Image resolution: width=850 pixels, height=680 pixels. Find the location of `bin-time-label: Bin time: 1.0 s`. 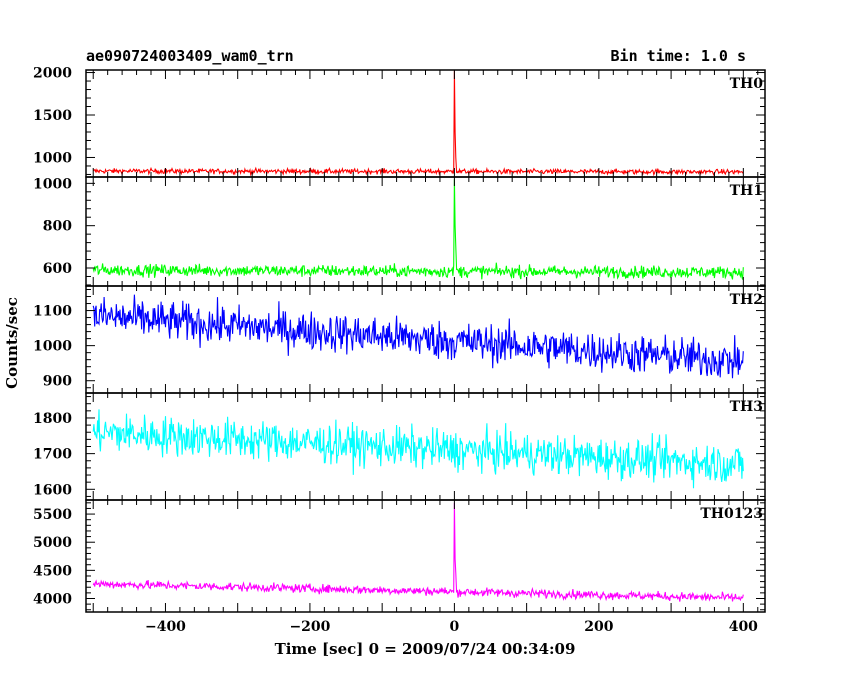

bin-time-label: Bin time: 1.0 s is located at coordinates (678, 56).